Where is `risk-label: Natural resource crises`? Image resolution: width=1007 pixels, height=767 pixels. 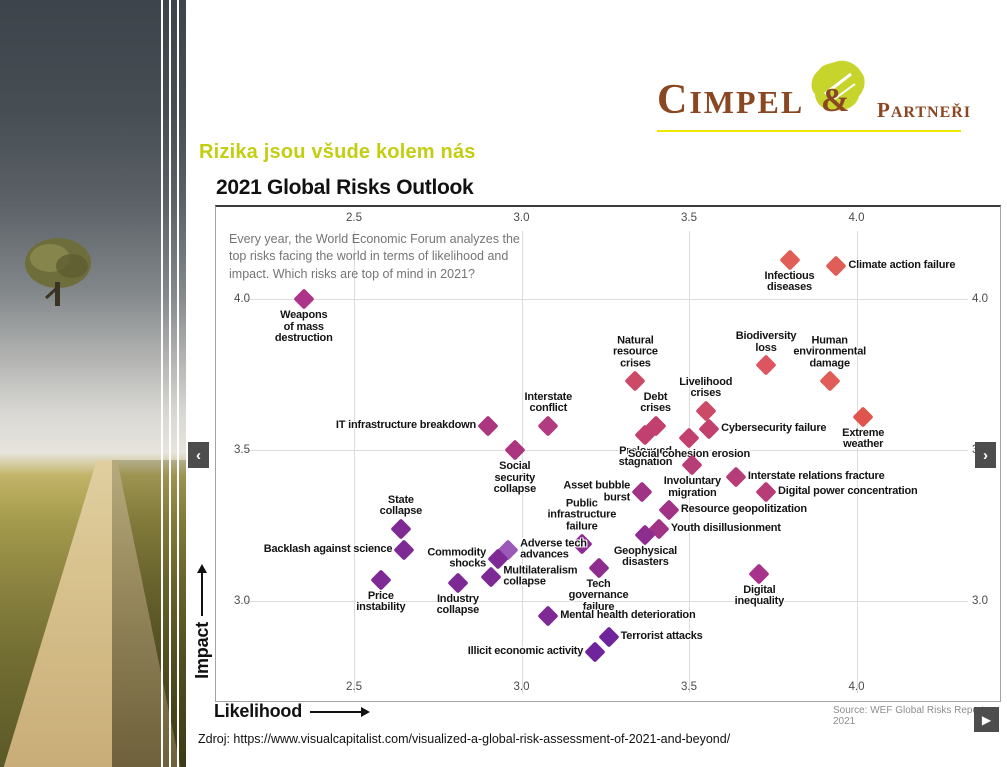 risk-label: Natural resource crises is located at coordinates (635, 351).